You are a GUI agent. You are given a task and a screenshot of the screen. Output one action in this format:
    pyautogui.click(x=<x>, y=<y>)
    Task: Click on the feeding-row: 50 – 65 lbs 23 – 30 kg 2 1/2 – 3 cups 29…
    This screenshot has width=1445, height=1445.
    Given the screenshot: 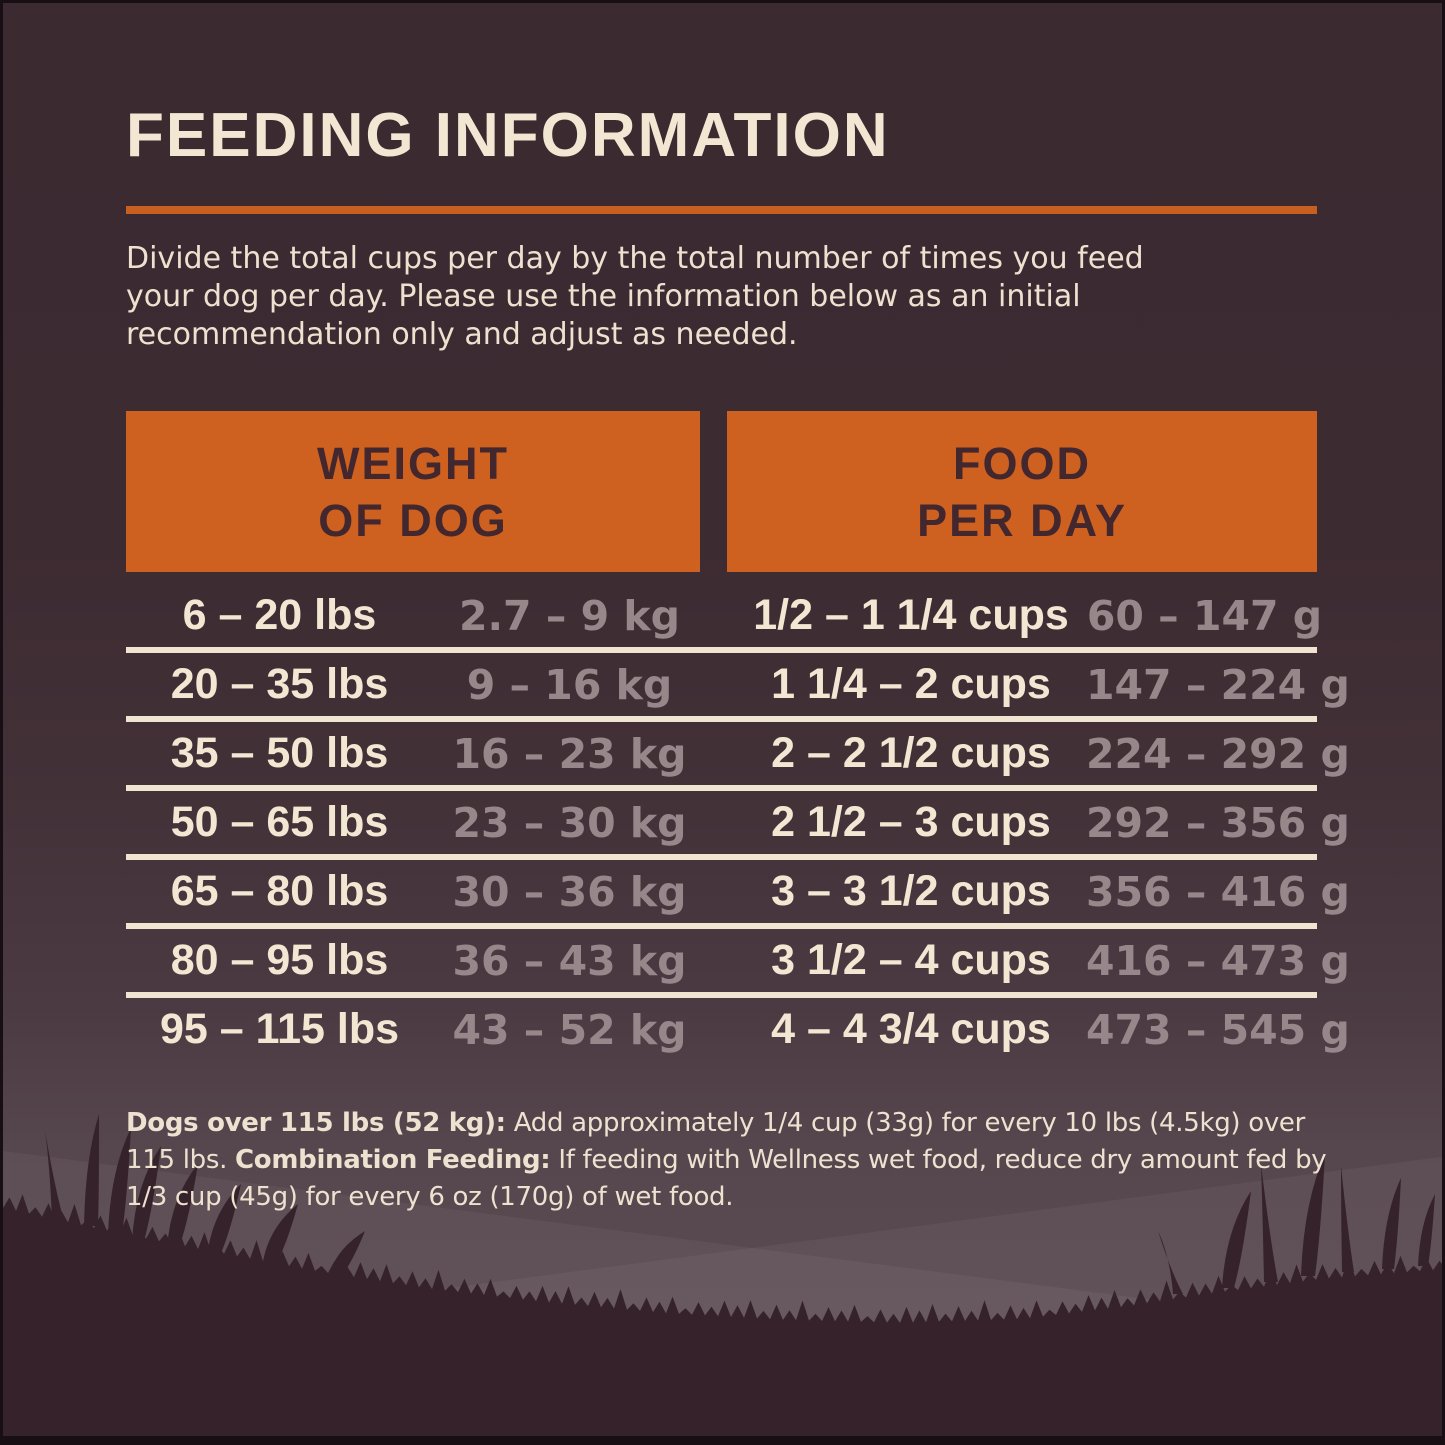 What is the action you would take?
    pyautogui.click(x=738, y=822)
    